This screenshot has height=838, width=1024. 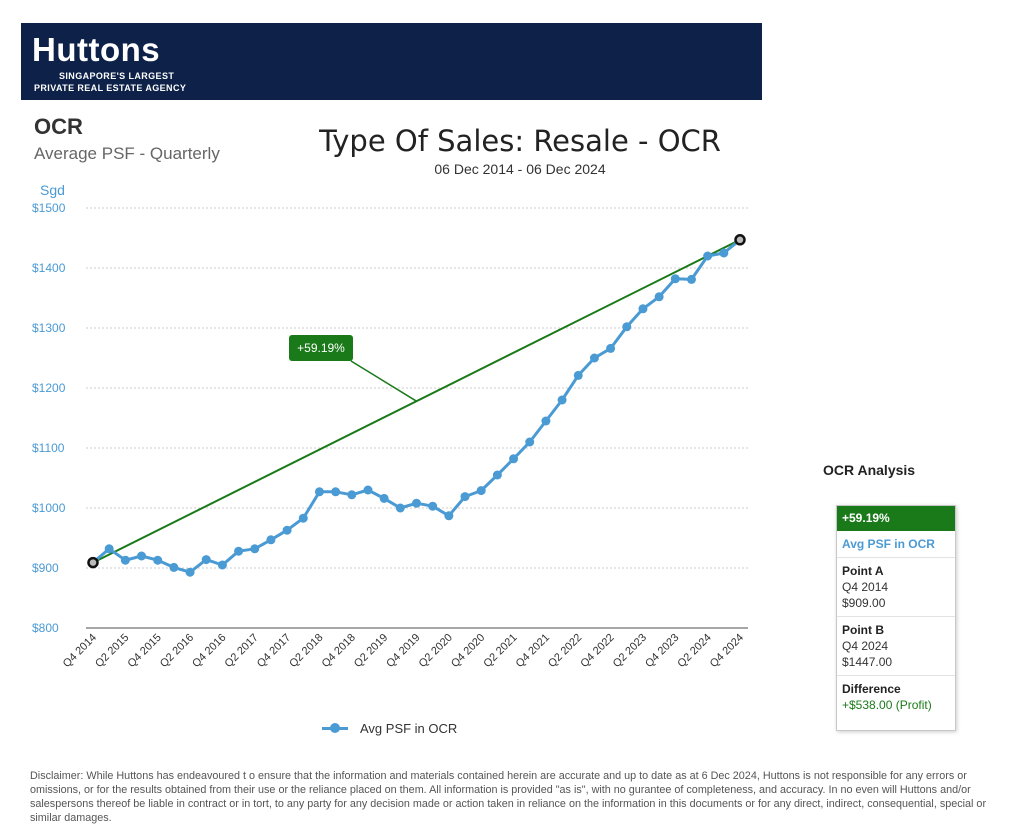 I want to click on point-b-period: Q4 2024, so click(x=865, y=646).